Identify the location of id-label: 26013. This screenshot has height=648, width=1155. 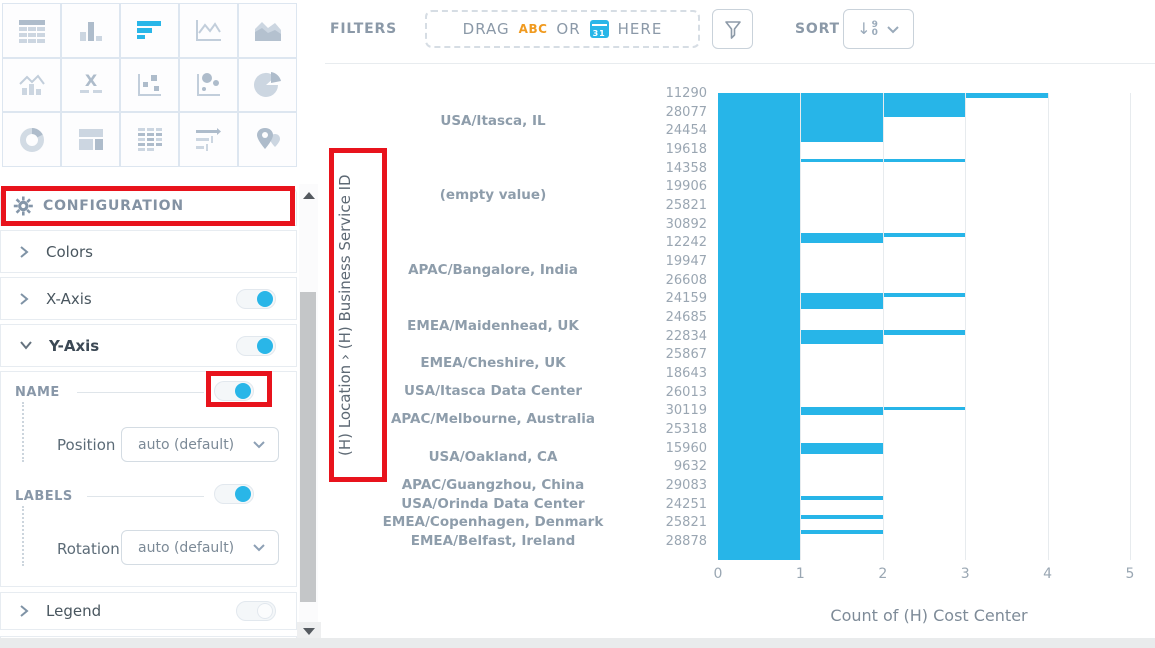
(686, 392).